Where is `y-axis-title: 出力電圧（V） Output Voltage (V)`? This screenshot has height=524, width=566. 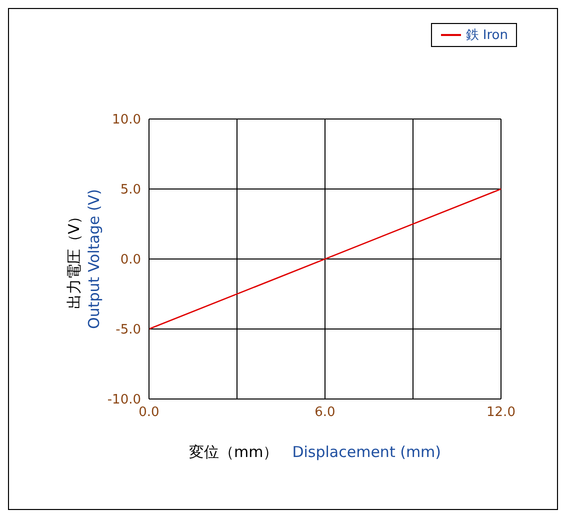 y-axis-title: 出力電圧（V） Output Voltage (V) is located at coordinates (84, 259).